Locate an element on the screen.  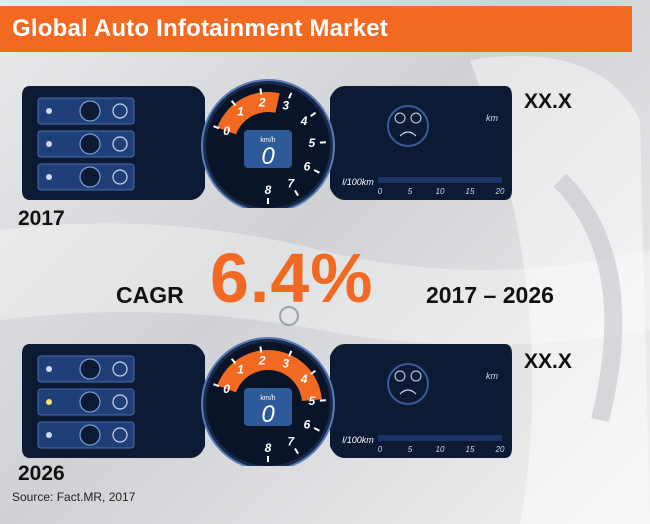
cagr-value: 6.4% is located at coordinates (292, 278).